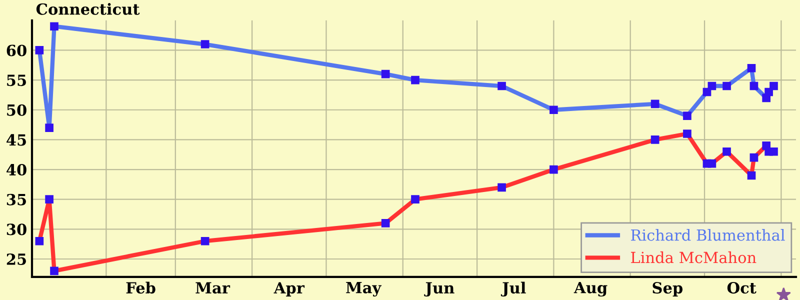 This screenshot has width=800, height=300. I want to click on x-tick-label: Aug, so click(591, 289).